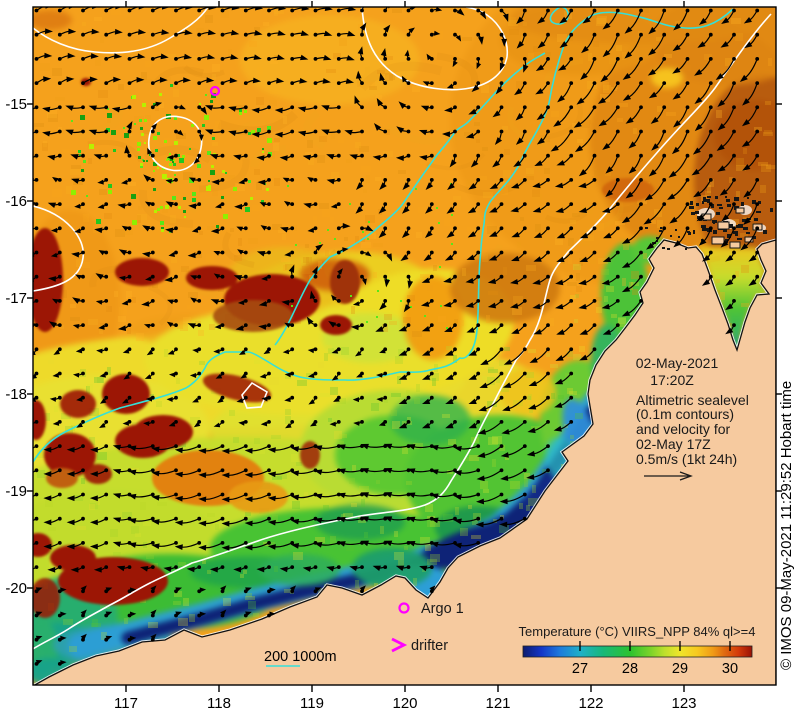 The image size is (800, 715). I want to click on svg-text: Altimetric sealevel, so click(692, 400).